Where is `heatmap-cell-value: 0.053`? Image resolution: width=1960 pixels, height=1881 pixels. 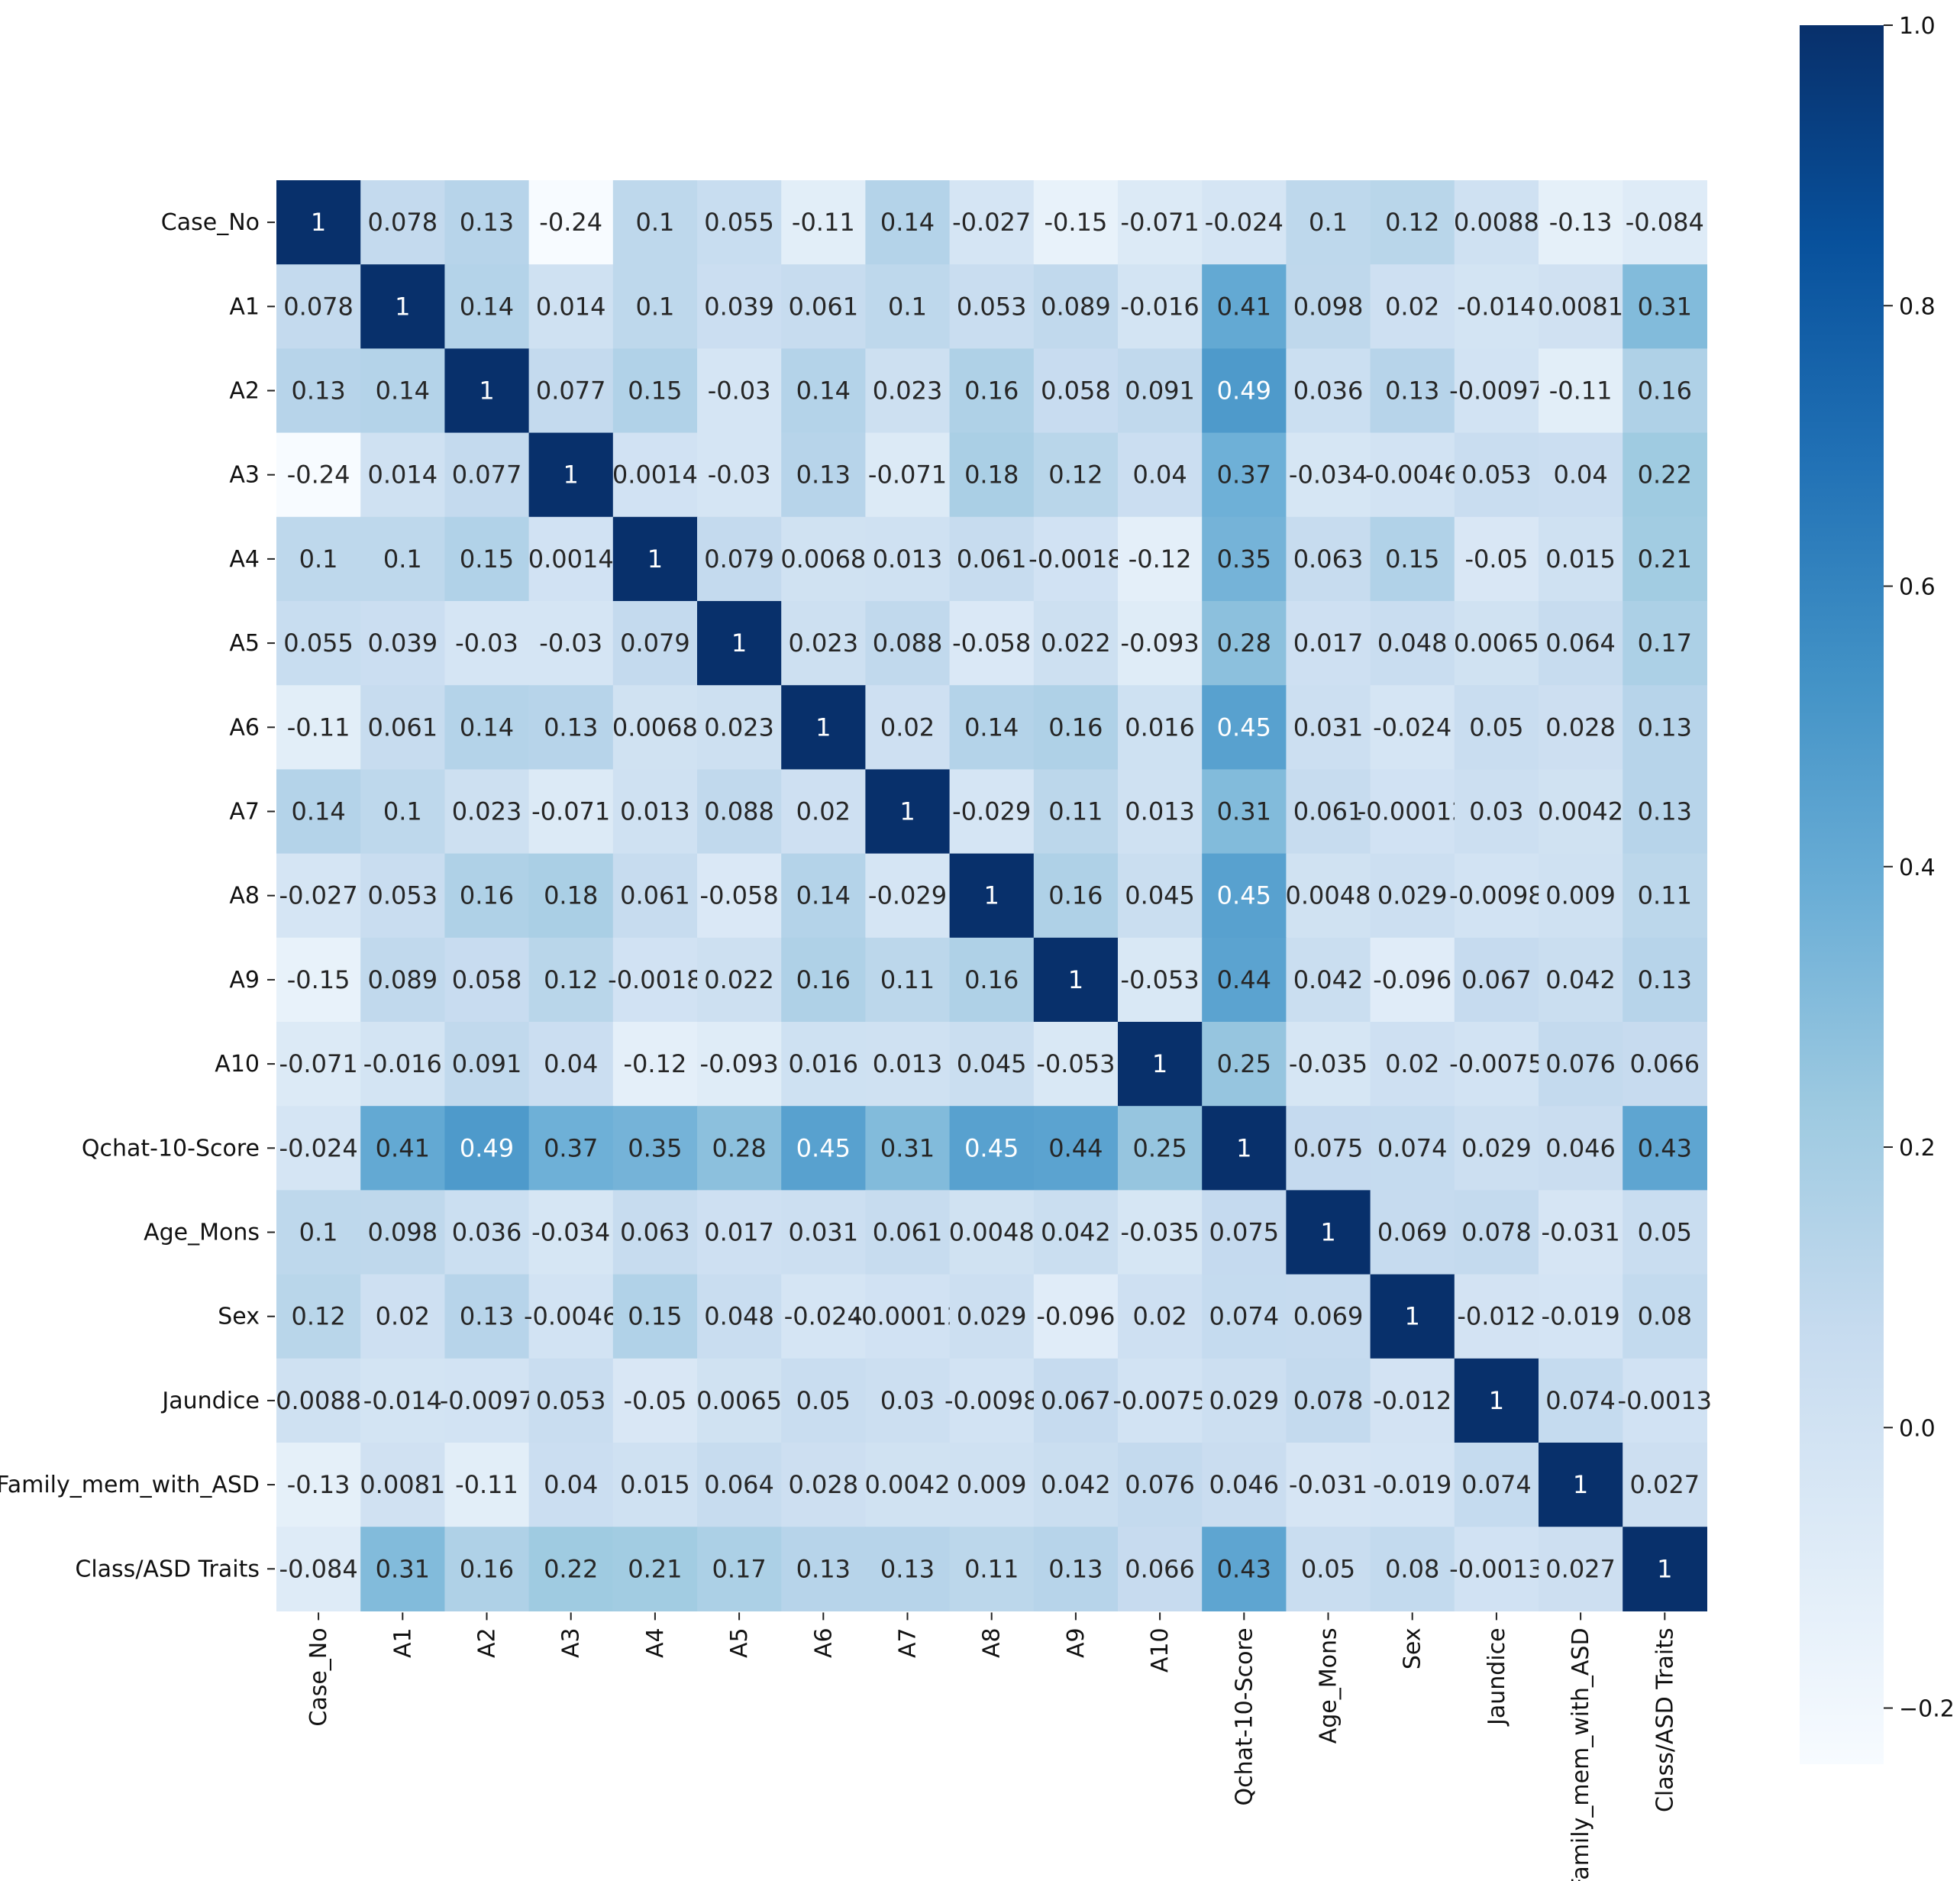 heatmap-cell-value: 0.053 is located at coordinates (571, 1400).